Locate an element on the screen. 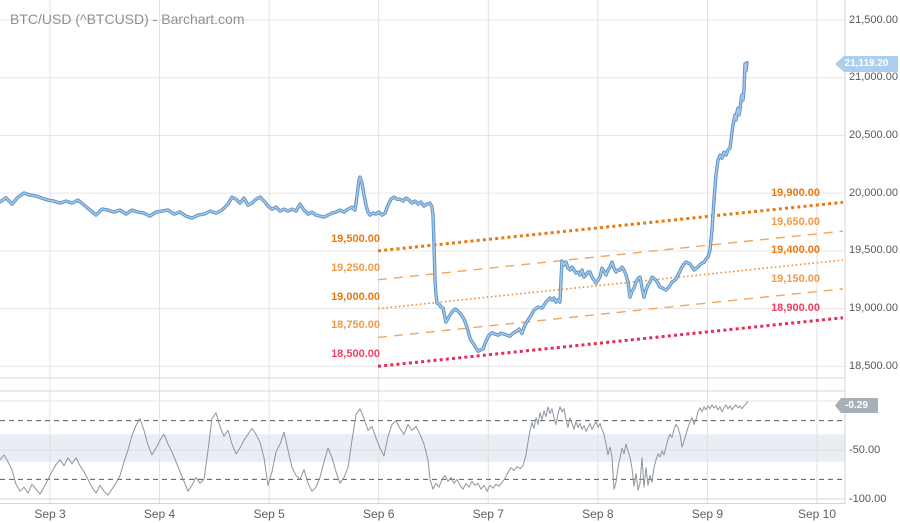  y-axis-price-label: 21,000.00 is located at coordinates (873, 77).